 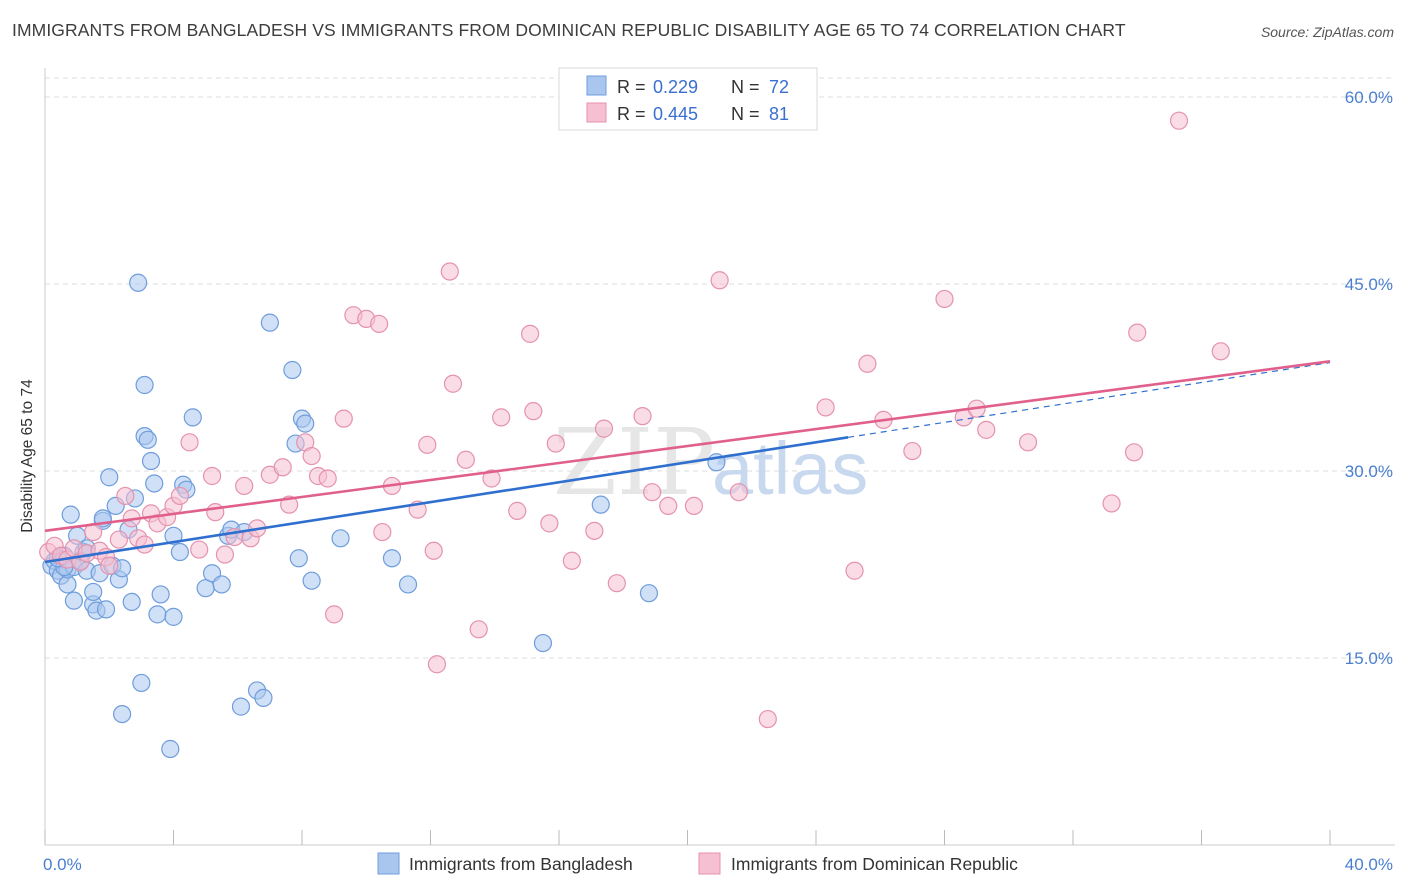 What do you see at coordinates (446, 500) in the screenshot?
I see `trend-bangladesh` at bounding box center [446, 500].